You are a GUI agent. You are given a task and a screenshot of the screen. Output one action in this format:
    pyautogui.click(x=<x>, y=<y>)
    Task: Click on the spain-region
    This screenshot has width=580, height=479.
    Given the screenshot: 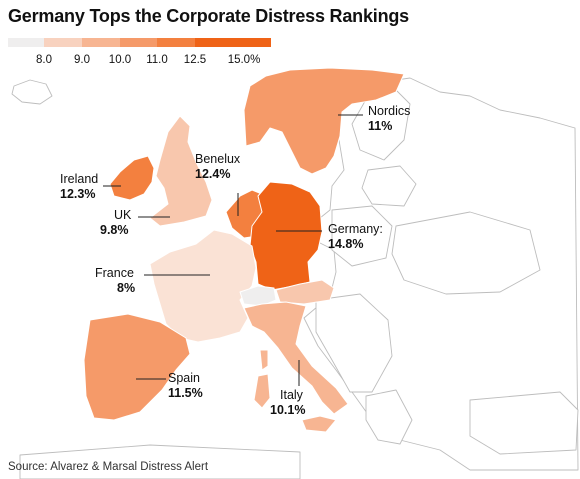 What is the action you would take?
    pyautogui.click(x=137, y=367)
    